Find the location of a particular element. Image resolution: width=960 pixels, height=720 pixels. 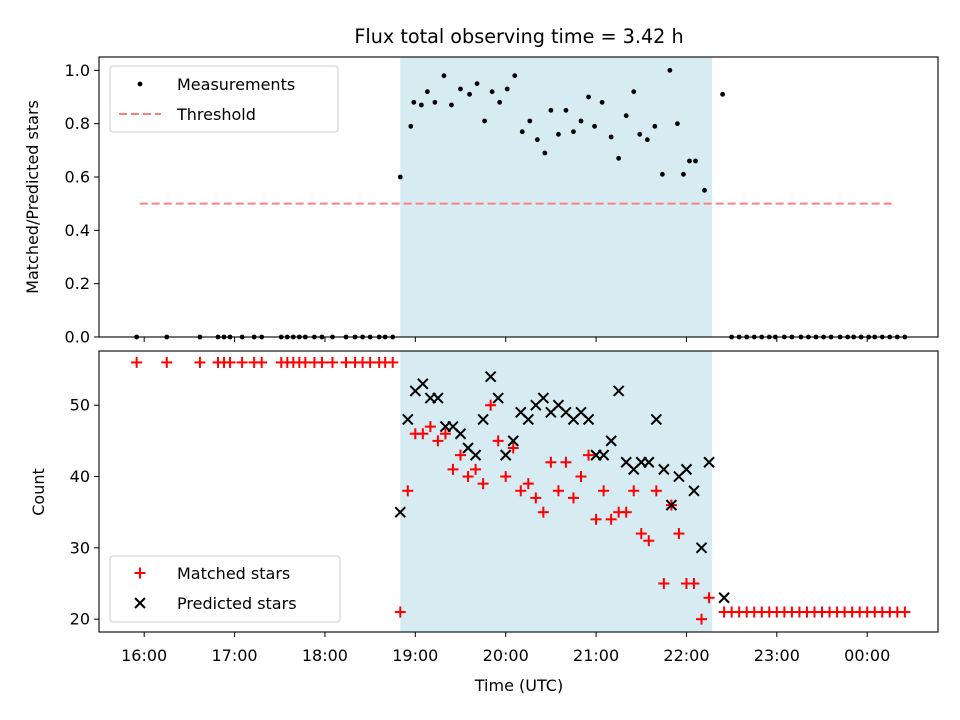

count-x-tick-label: 16:00 is located at coordinates (144, 655).